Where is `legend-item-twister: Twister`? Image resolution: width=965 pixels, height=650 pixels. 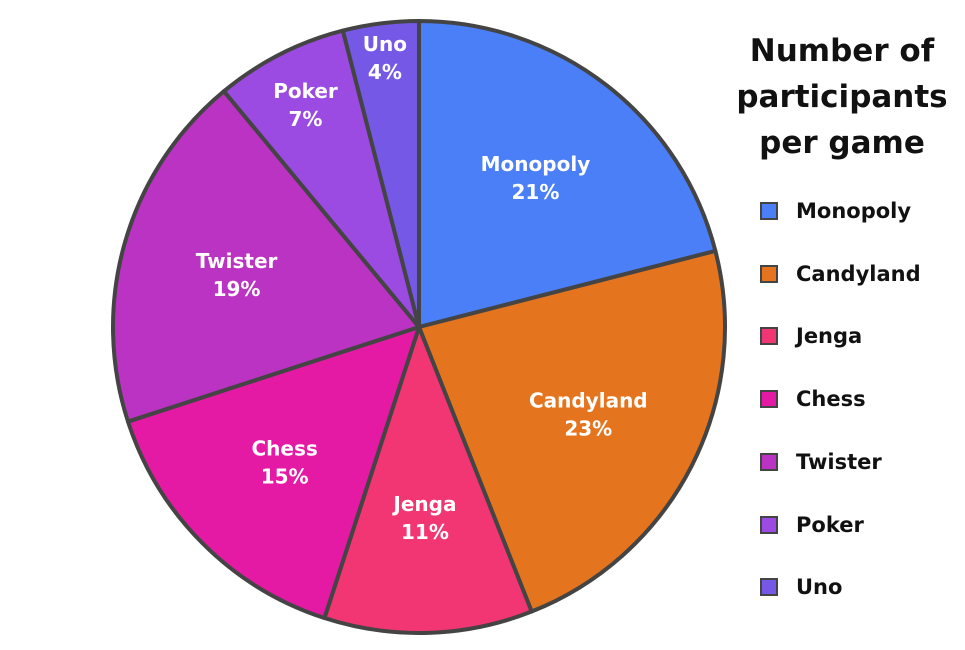 legend-item-twister: Twister is located at coordinates (821, 462).